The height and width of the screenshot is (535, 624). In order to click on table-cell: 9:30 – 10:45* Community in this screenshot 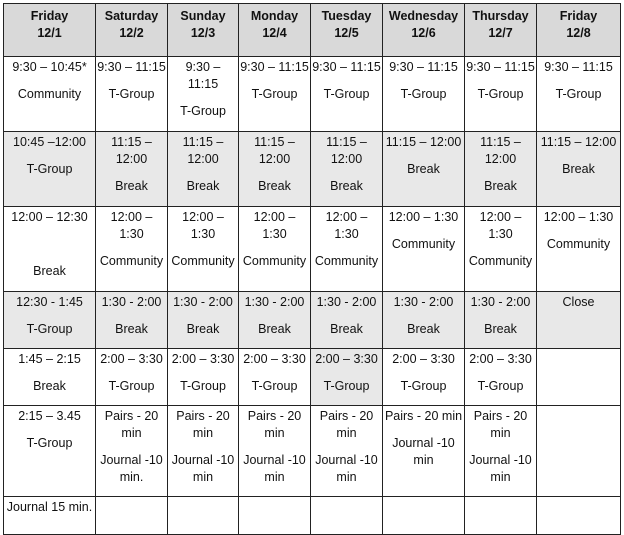, I will do `click(49, 94)`.